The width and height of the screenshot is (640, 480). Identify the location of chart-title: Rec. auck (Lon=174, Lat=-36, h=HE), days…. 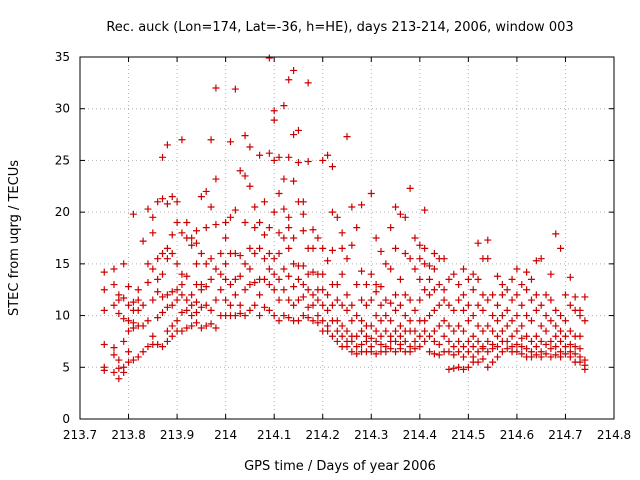
(339, 27).